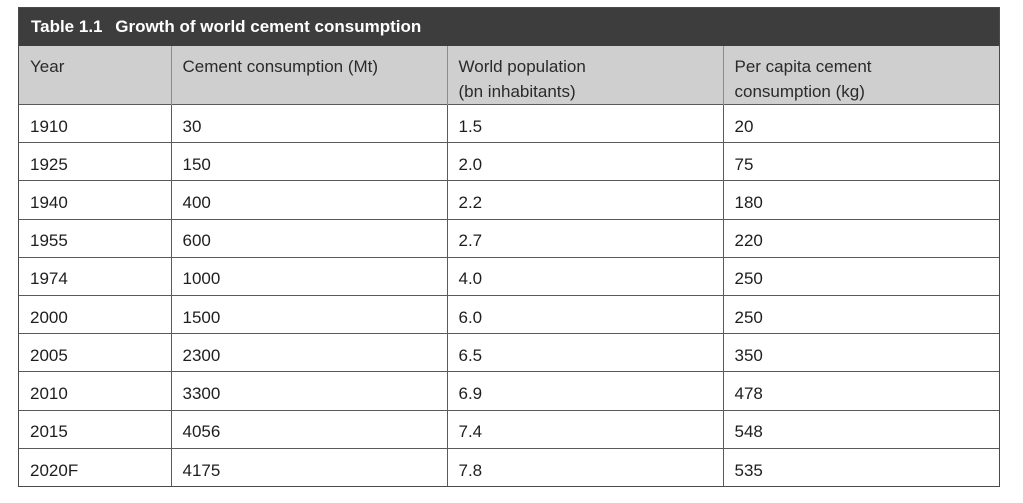 The height and width of the screenshot is (503, 1023). I want to click on cell-world-population: 1.5, so click(584, 123).